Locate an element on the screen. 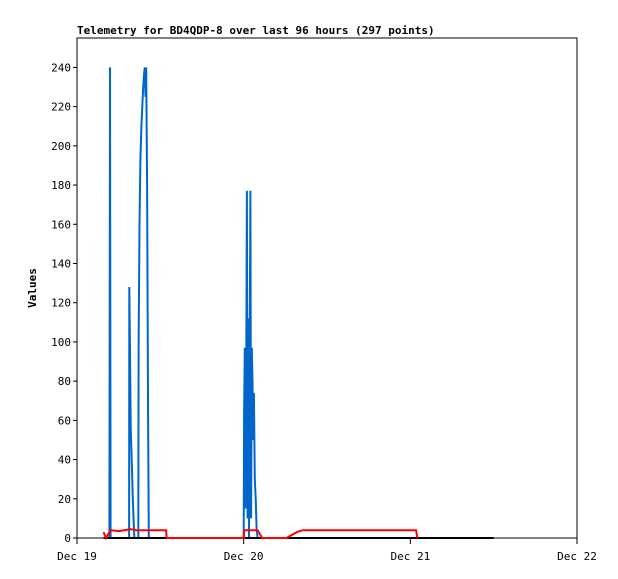  y-tick-label: 160 is located at coordinates (61, 224).